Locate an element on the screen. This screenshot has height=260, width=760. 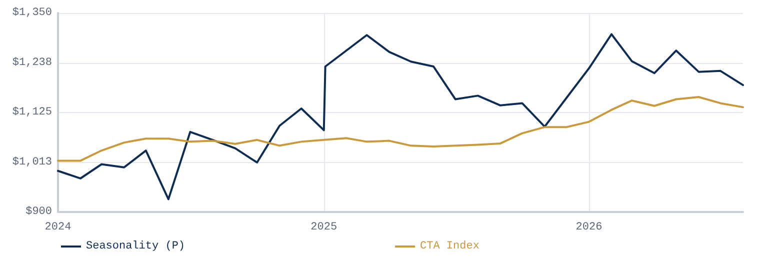
legend-label: CTA Index is located at coordinates (450, 246).